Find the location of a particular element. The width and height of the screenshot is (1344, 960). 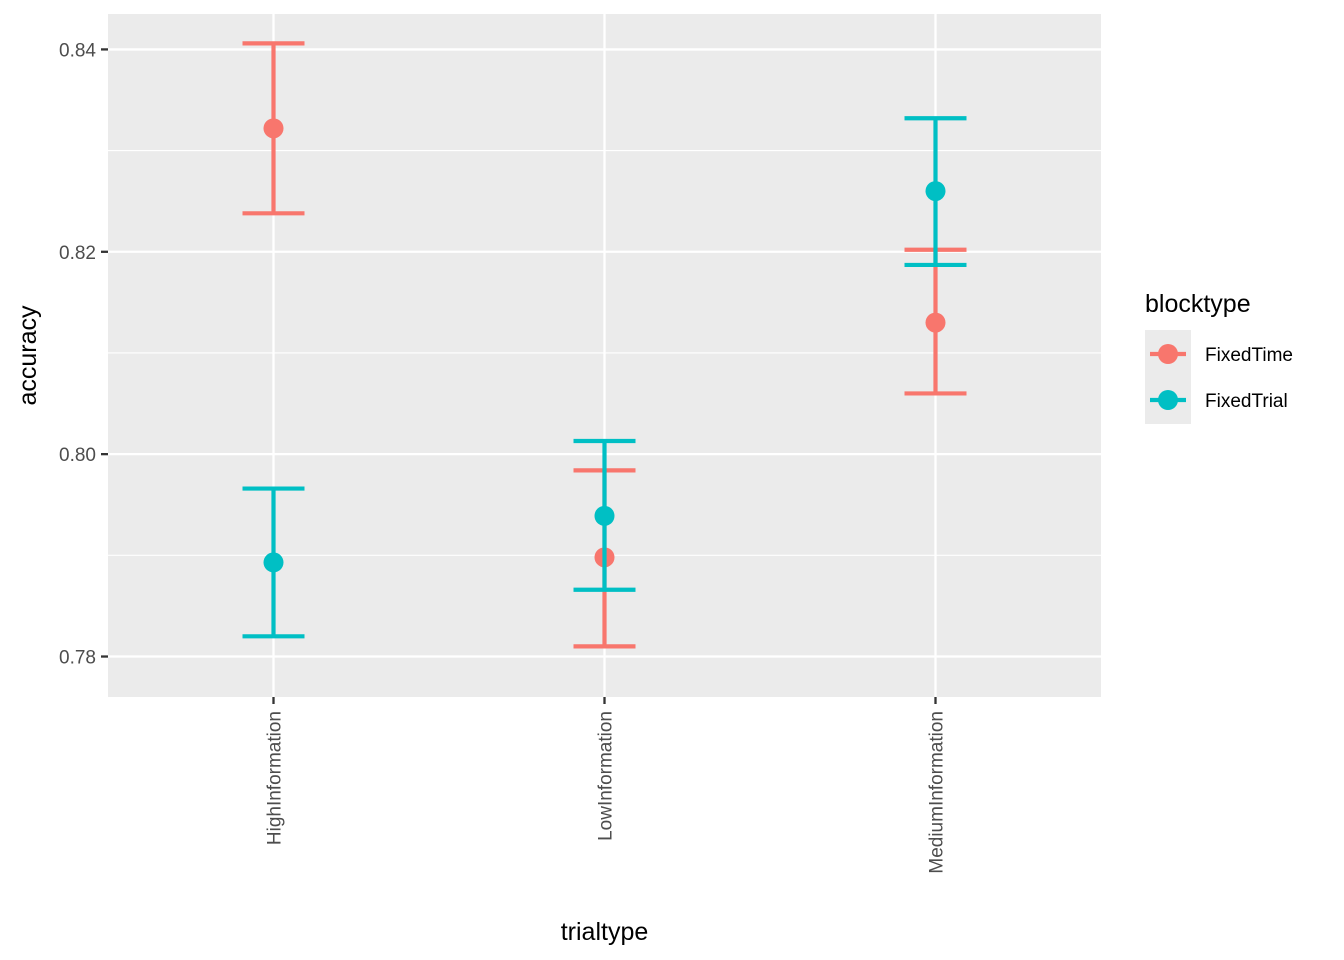

legend-title: blocktype is located at coordinates (1198, 304).